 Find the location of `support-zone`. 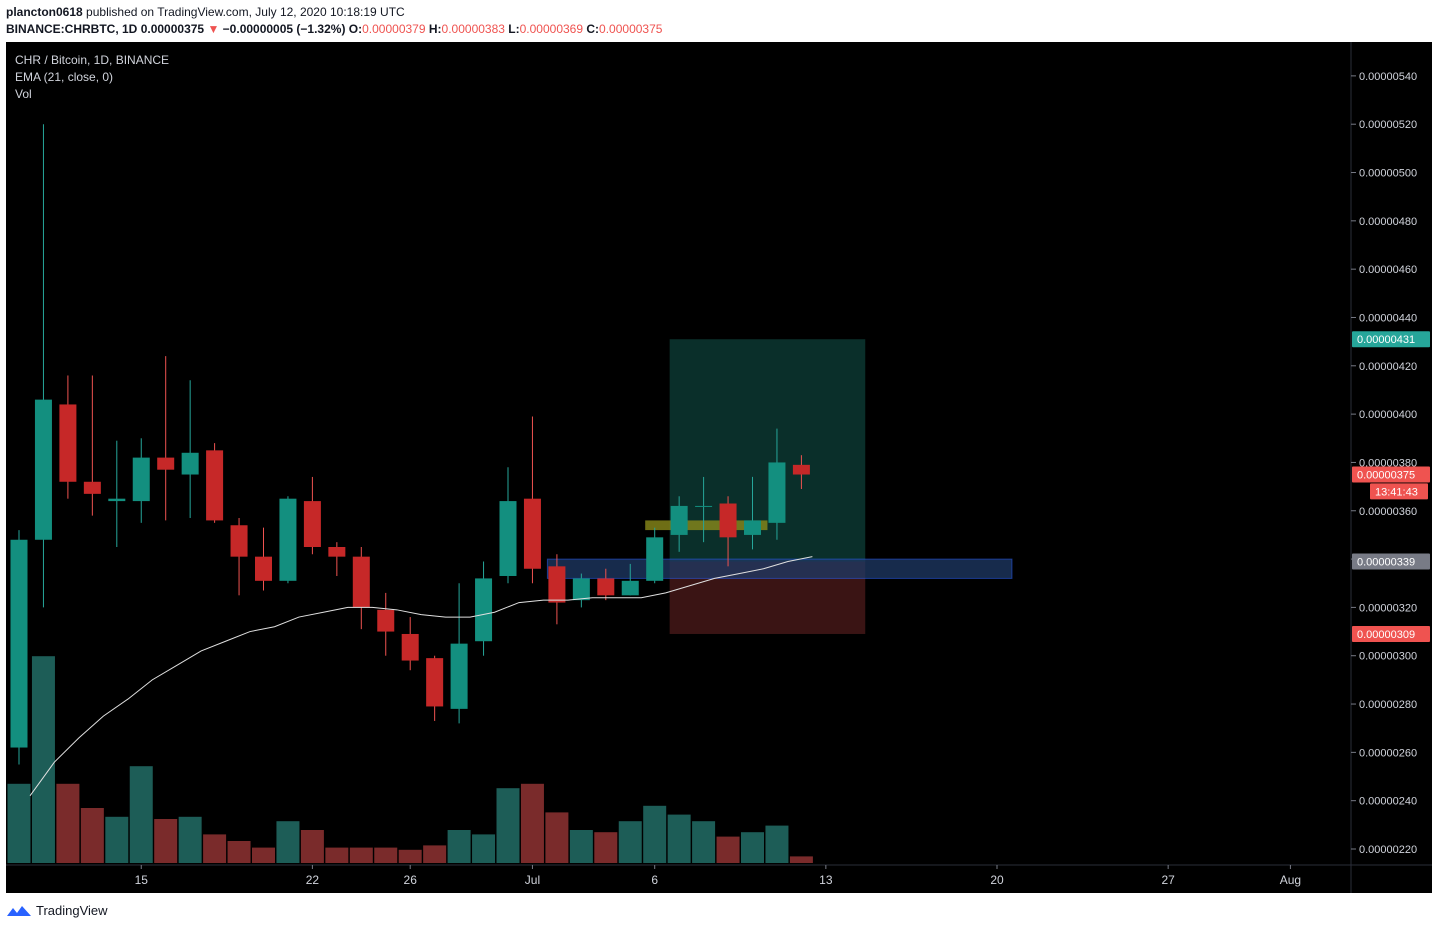

support-zone is located at coordinates (706, 525).